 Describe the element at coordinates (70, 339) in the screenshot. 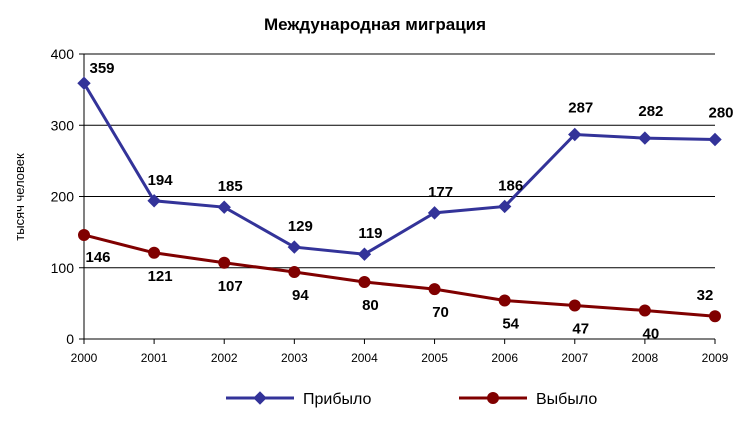

I see `y-tick-label: 0` at that location.